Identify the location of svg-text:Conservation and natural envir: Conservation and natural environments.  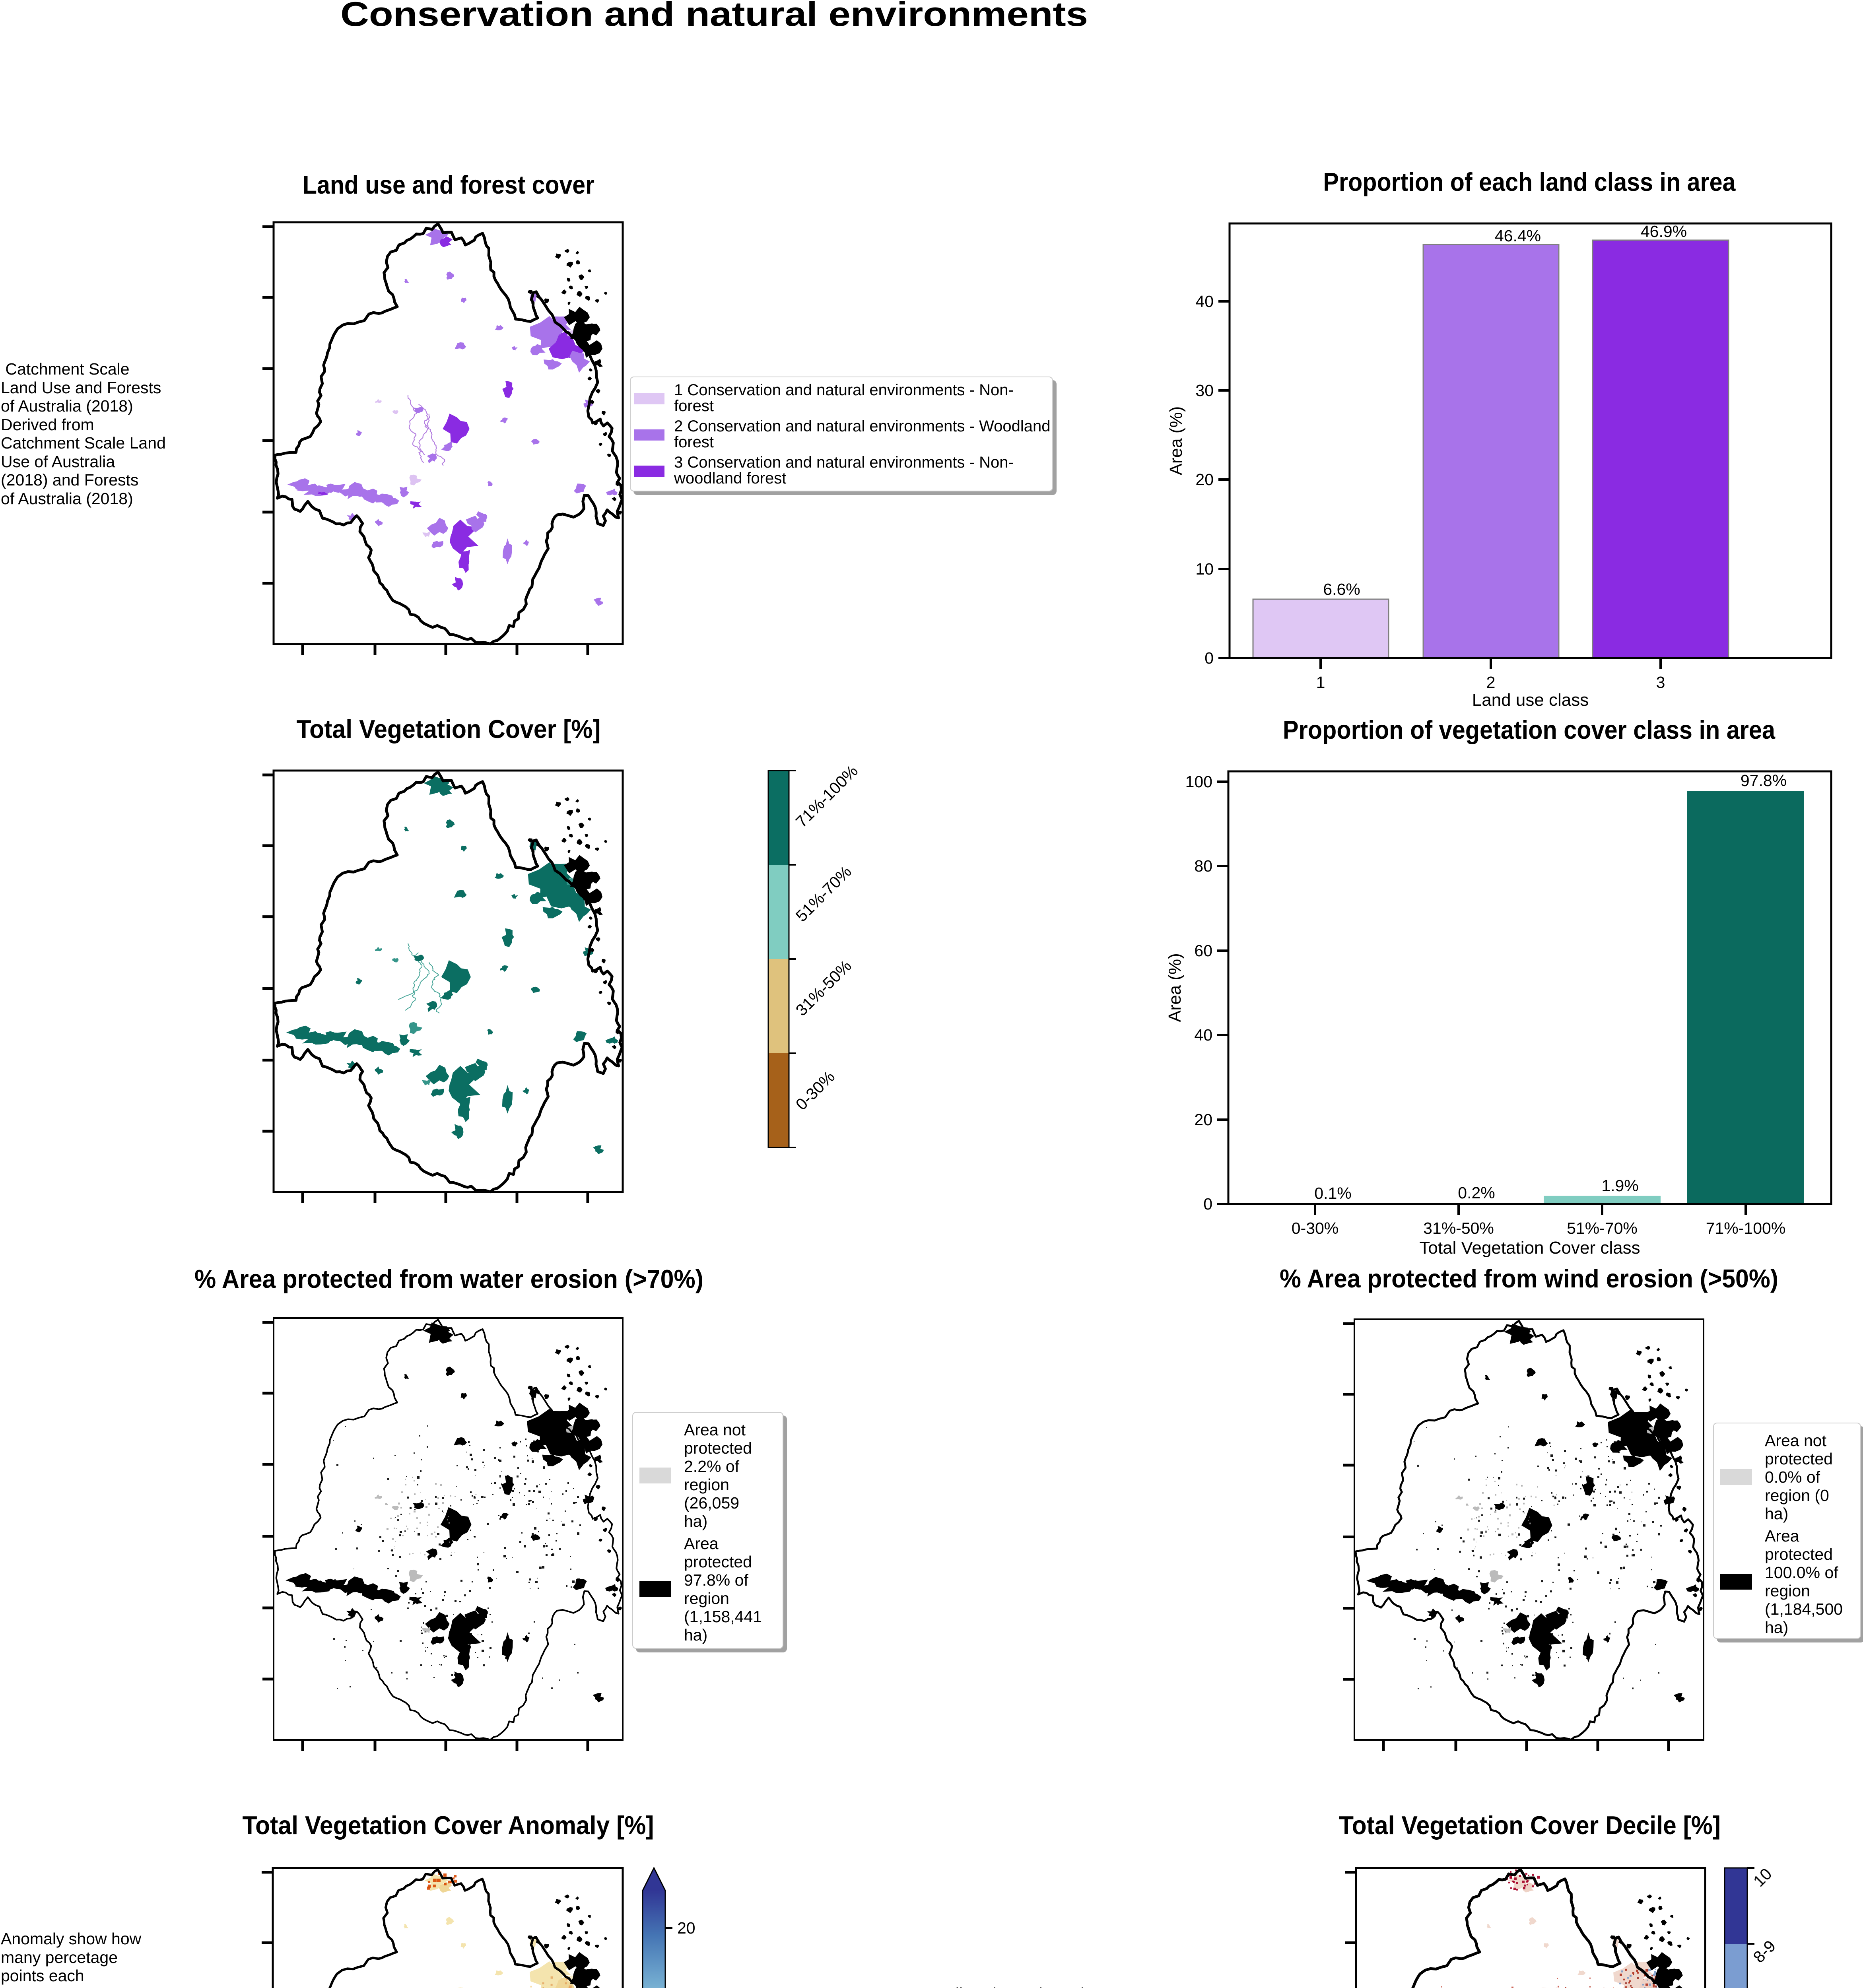
(714, 16).